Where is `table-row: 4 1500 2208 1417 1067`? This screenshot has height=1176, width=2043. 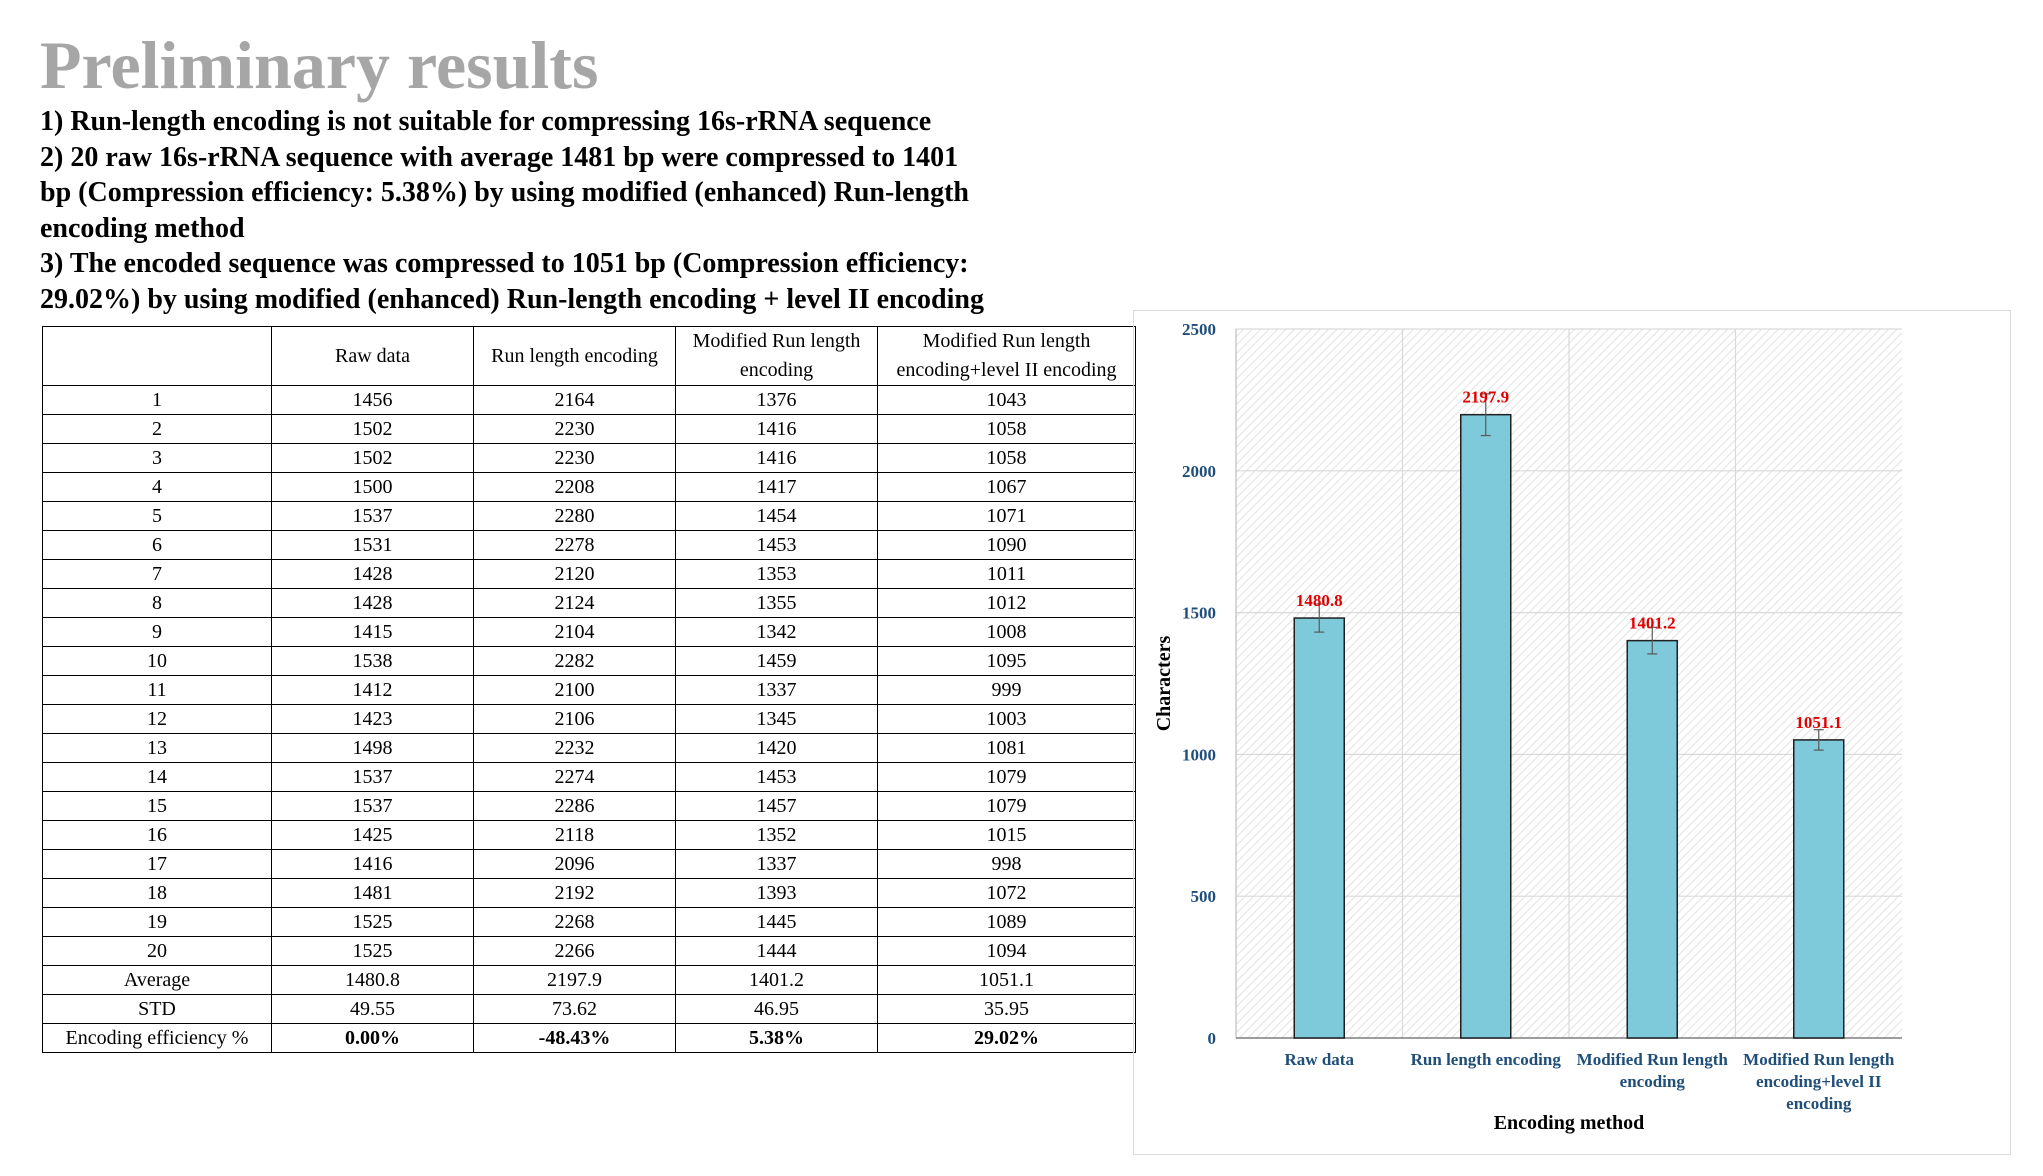 table-row: 4 1500 2208 1417 1067 is located at coordinates (589, 487).